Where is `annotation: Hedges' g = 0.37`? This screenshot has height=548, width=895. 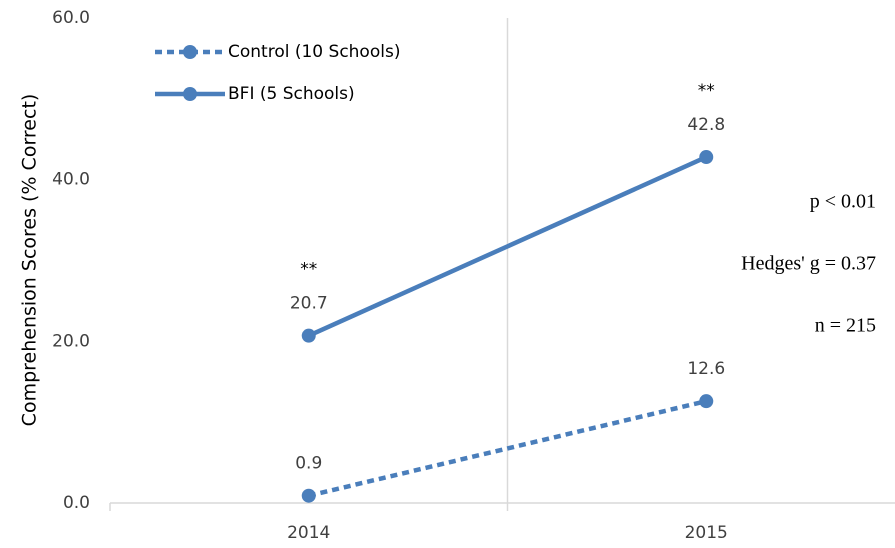
annotation: Hedges' g = 0.37 is located at coordinates (808, 264).